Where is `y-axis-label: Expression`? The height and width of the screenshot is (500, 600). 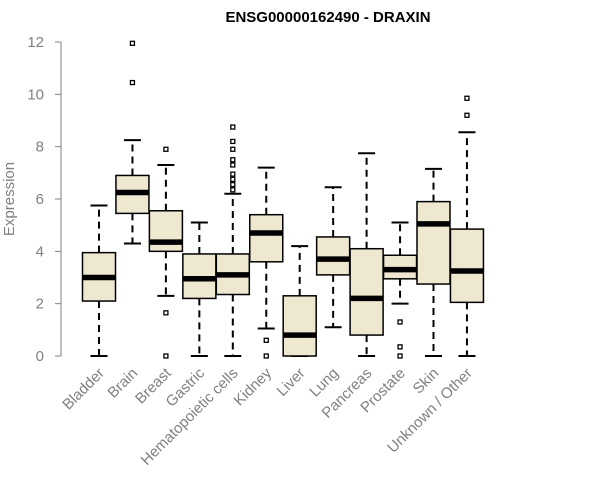 y-axis-label: Expression is located at coordinates (9, 199).